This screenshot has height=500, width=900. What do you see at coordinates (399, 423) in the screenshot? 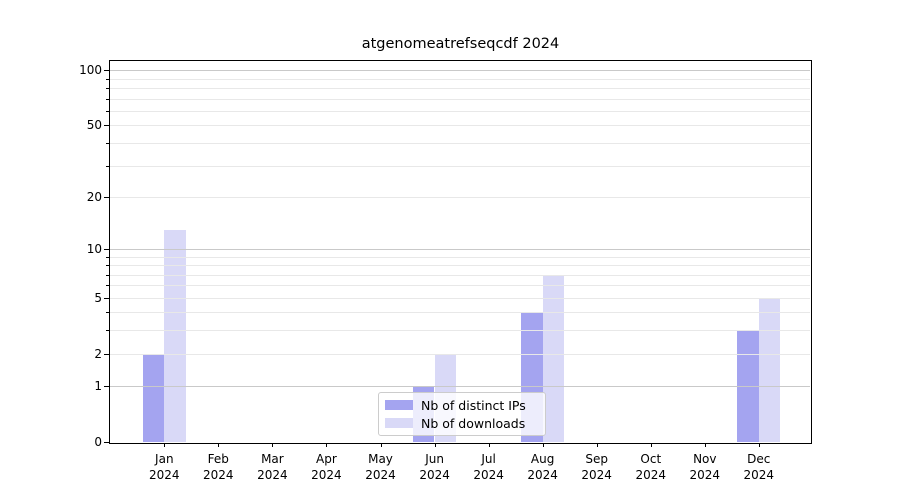
I see `legend-swatch-downloads` at bounding box center [399, 423].